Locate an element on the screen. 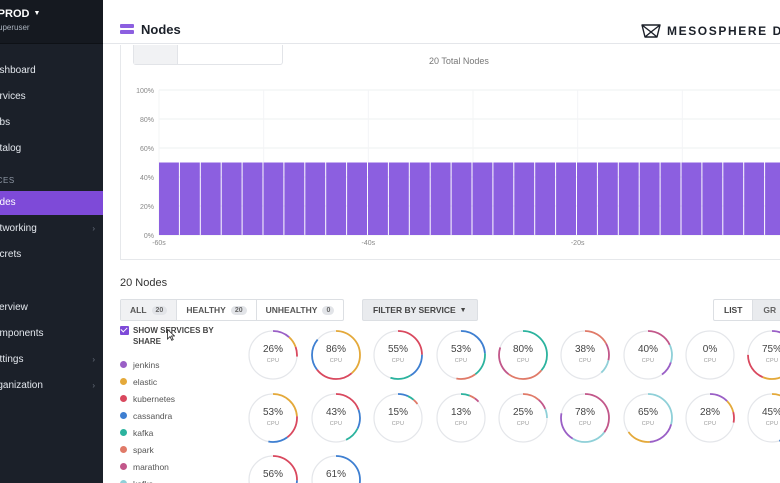 Image resolution: width=780 pixels, height=483 pixels. legend-item: kafka is located at coordinates (147, 432).